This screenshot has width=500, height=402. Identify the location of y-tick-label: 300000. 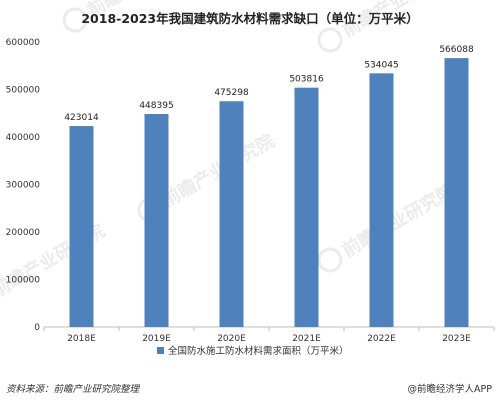
(23, 186).